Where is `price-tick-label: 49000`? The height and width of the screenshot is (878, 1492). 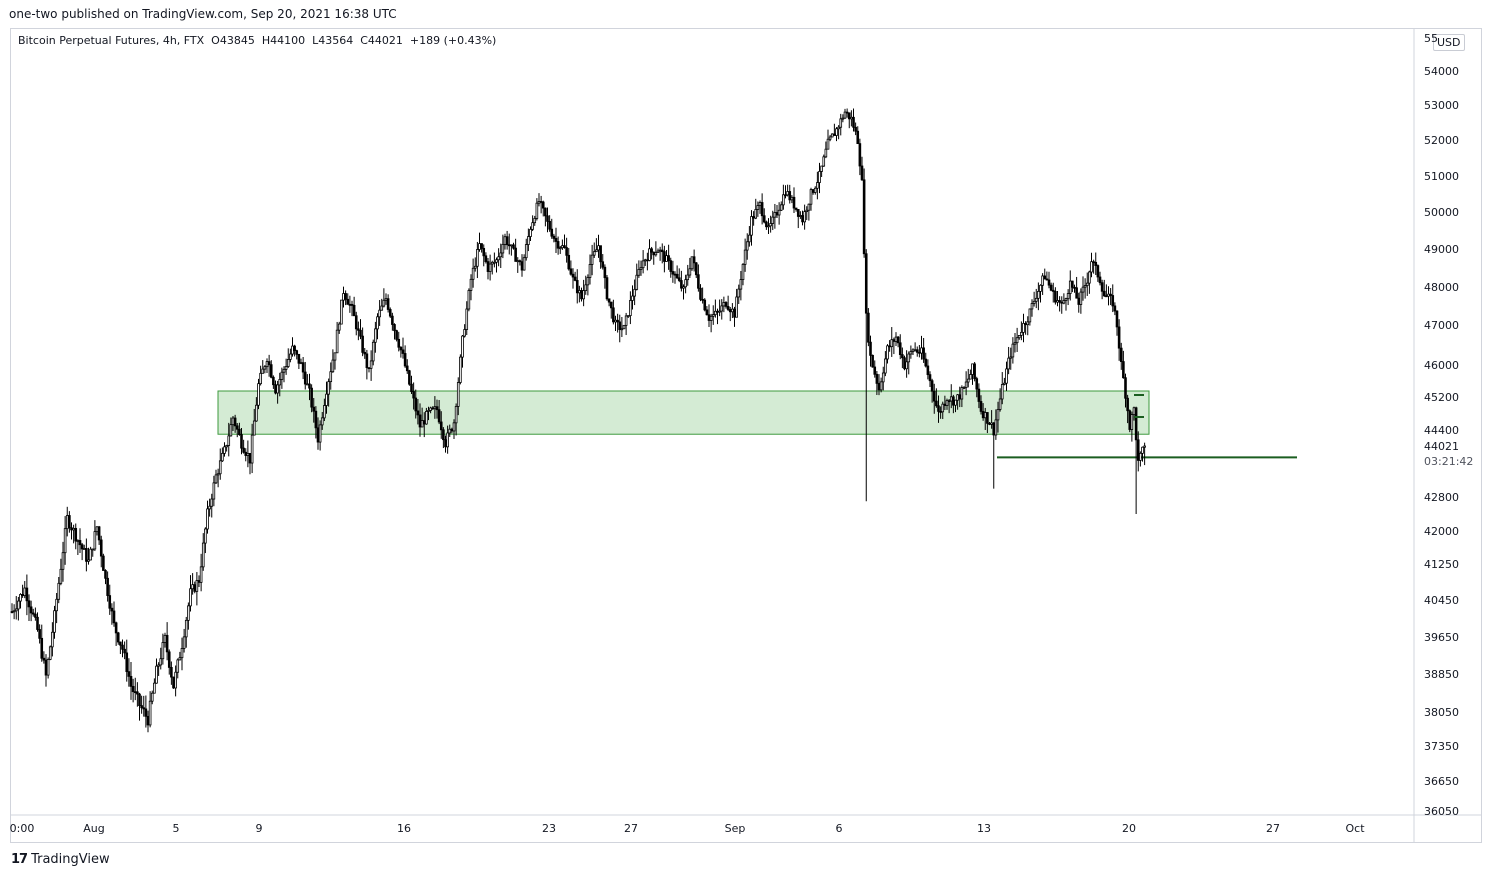 price-tick-label: 49000 is located at coordinates (1441, 249).